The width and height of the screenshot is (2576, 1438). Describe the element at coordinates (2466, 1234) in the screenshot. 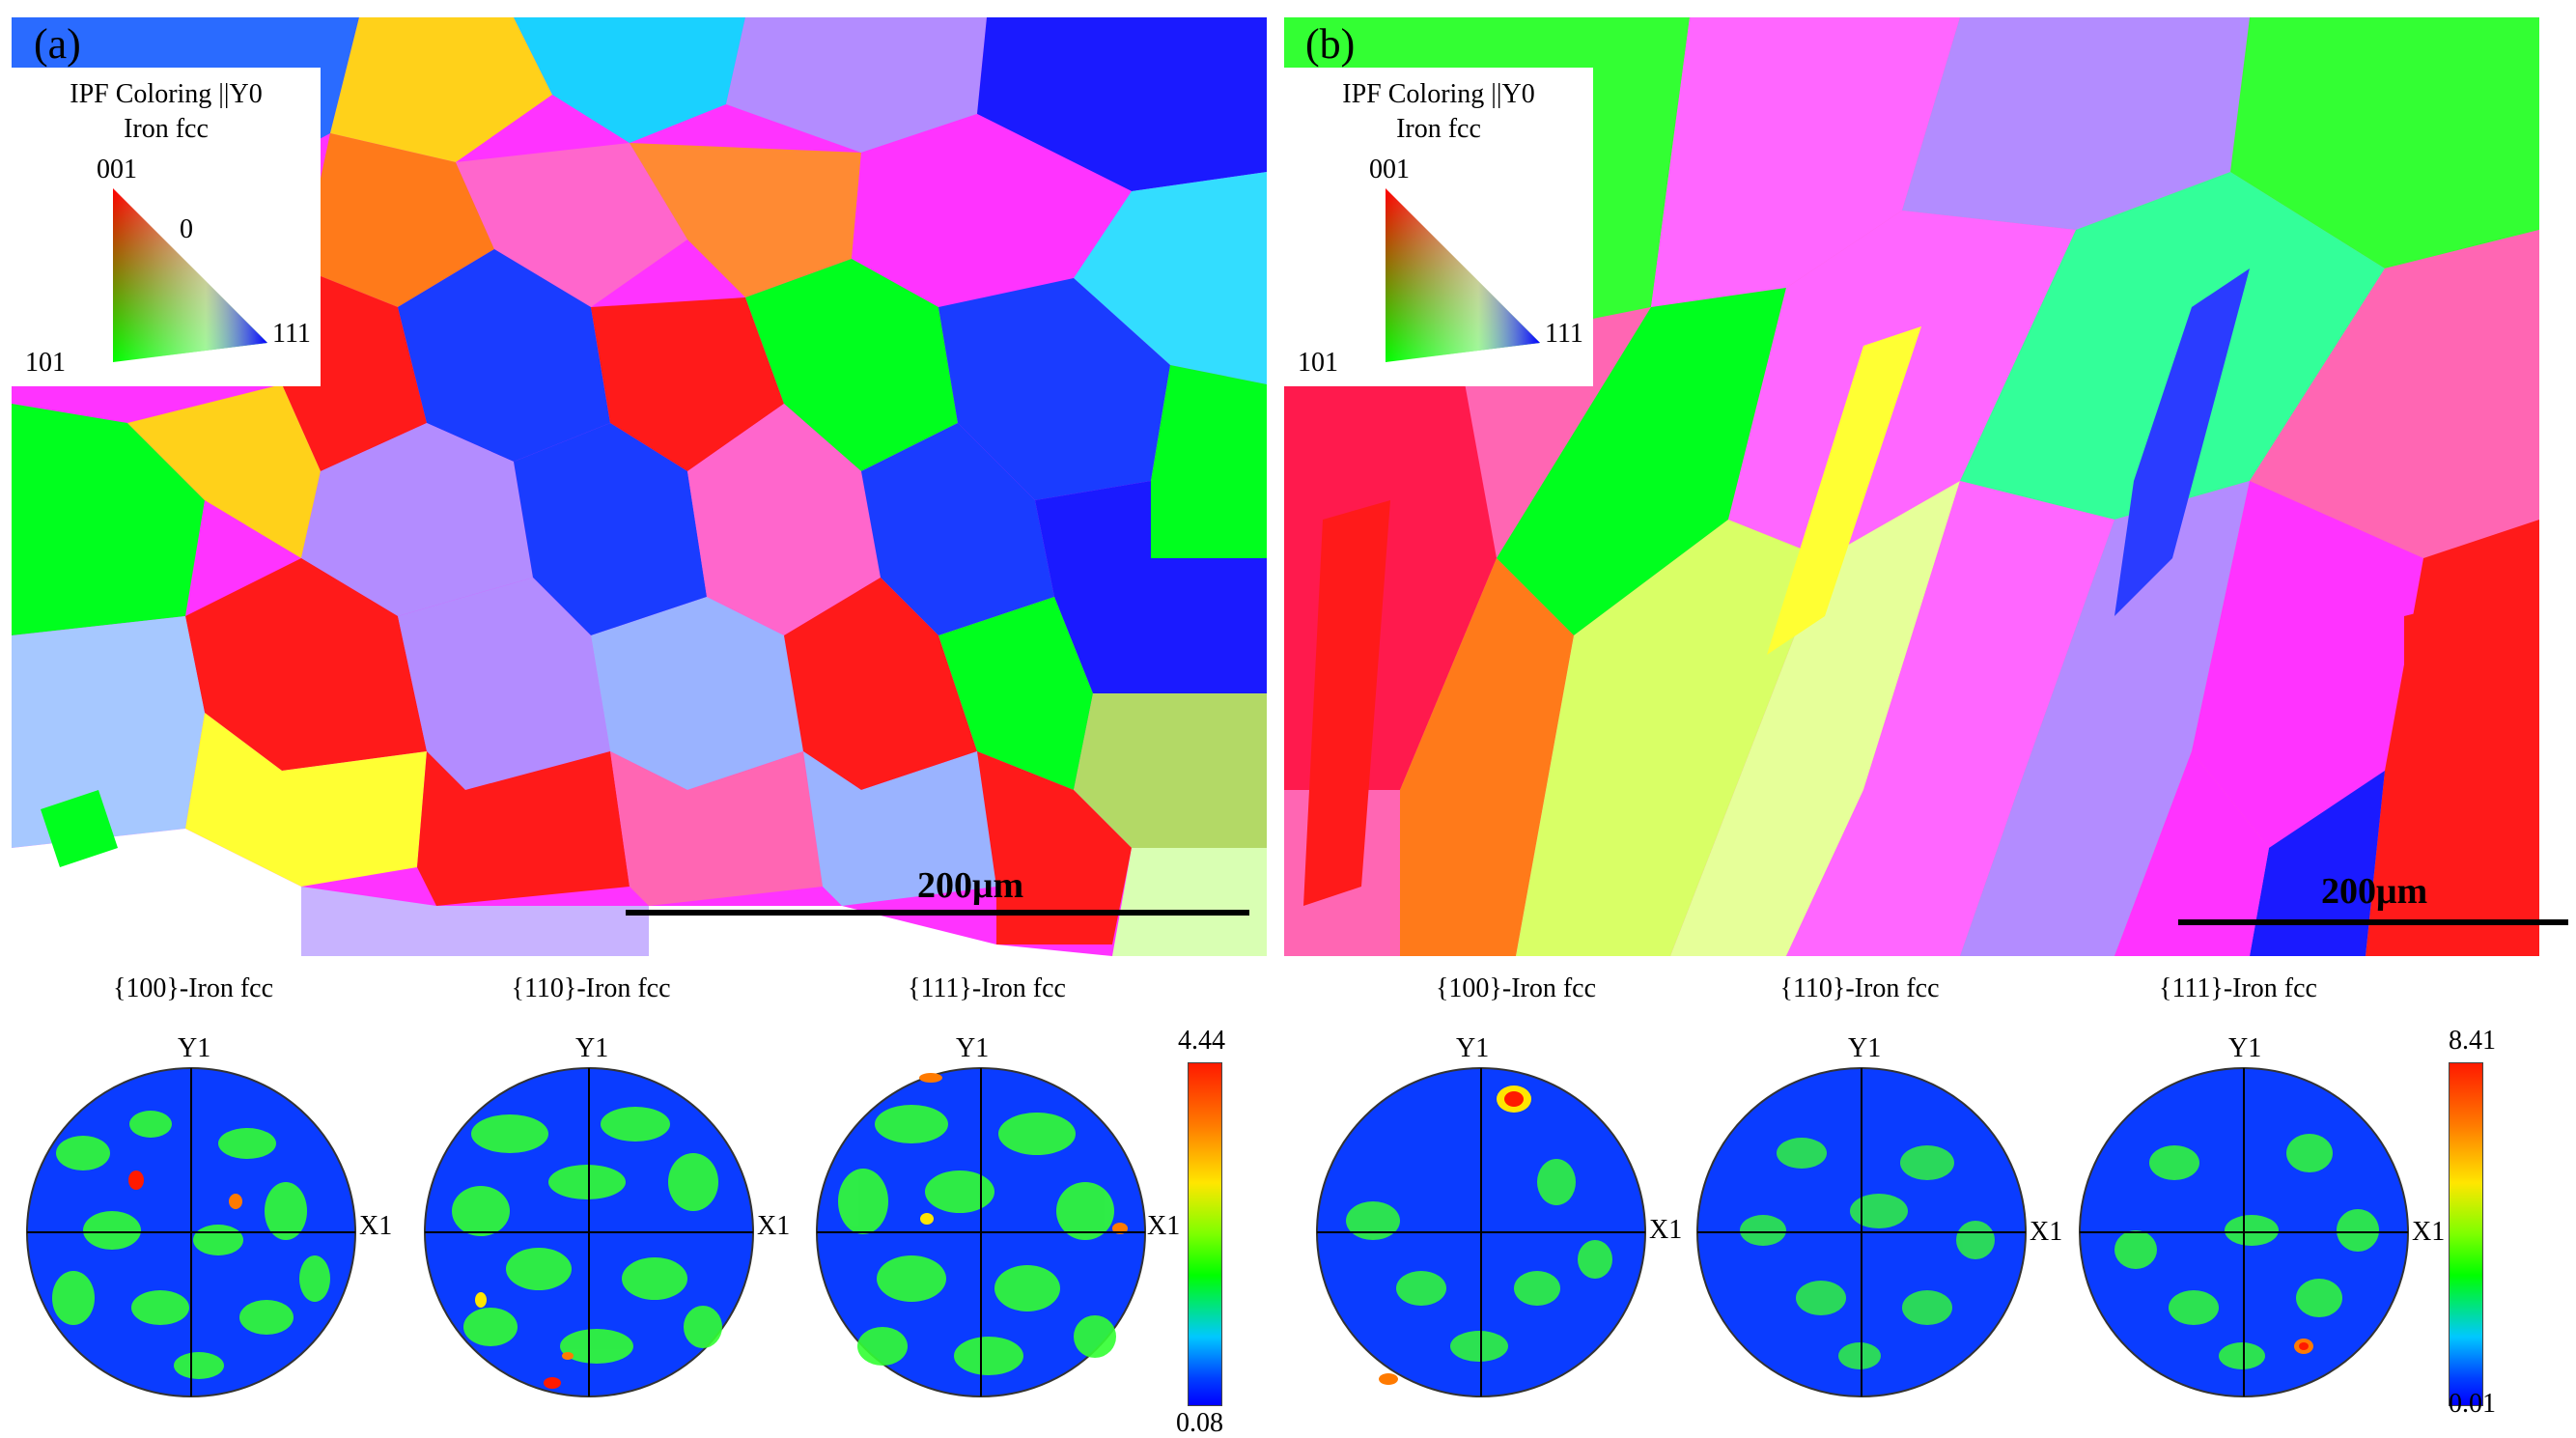

I see `colorbar-b` at that location.